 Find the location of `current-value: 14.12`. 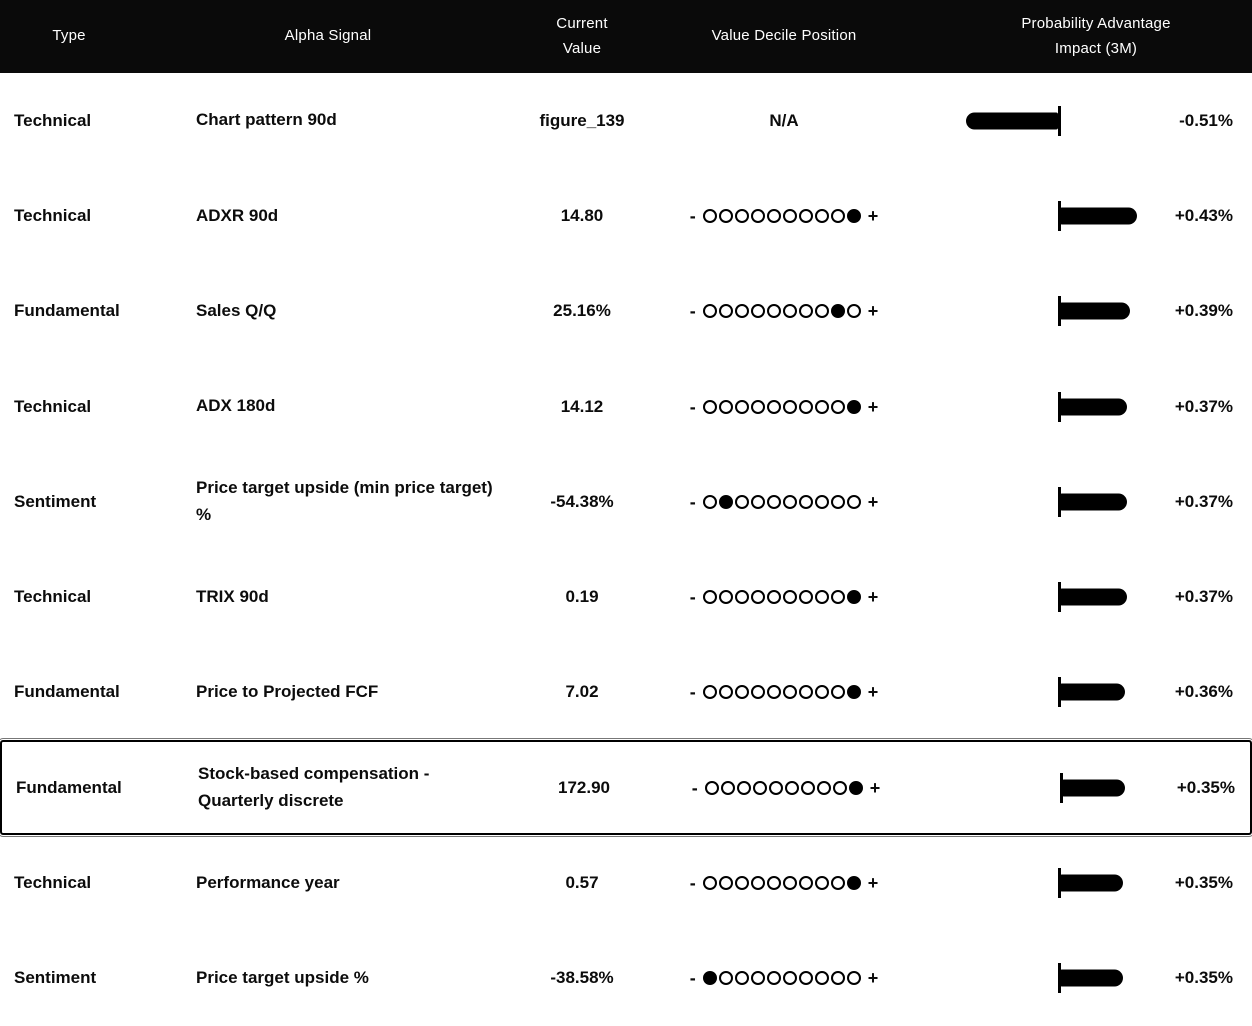

current-value: 14.12 is located at coordinates (582, 406).